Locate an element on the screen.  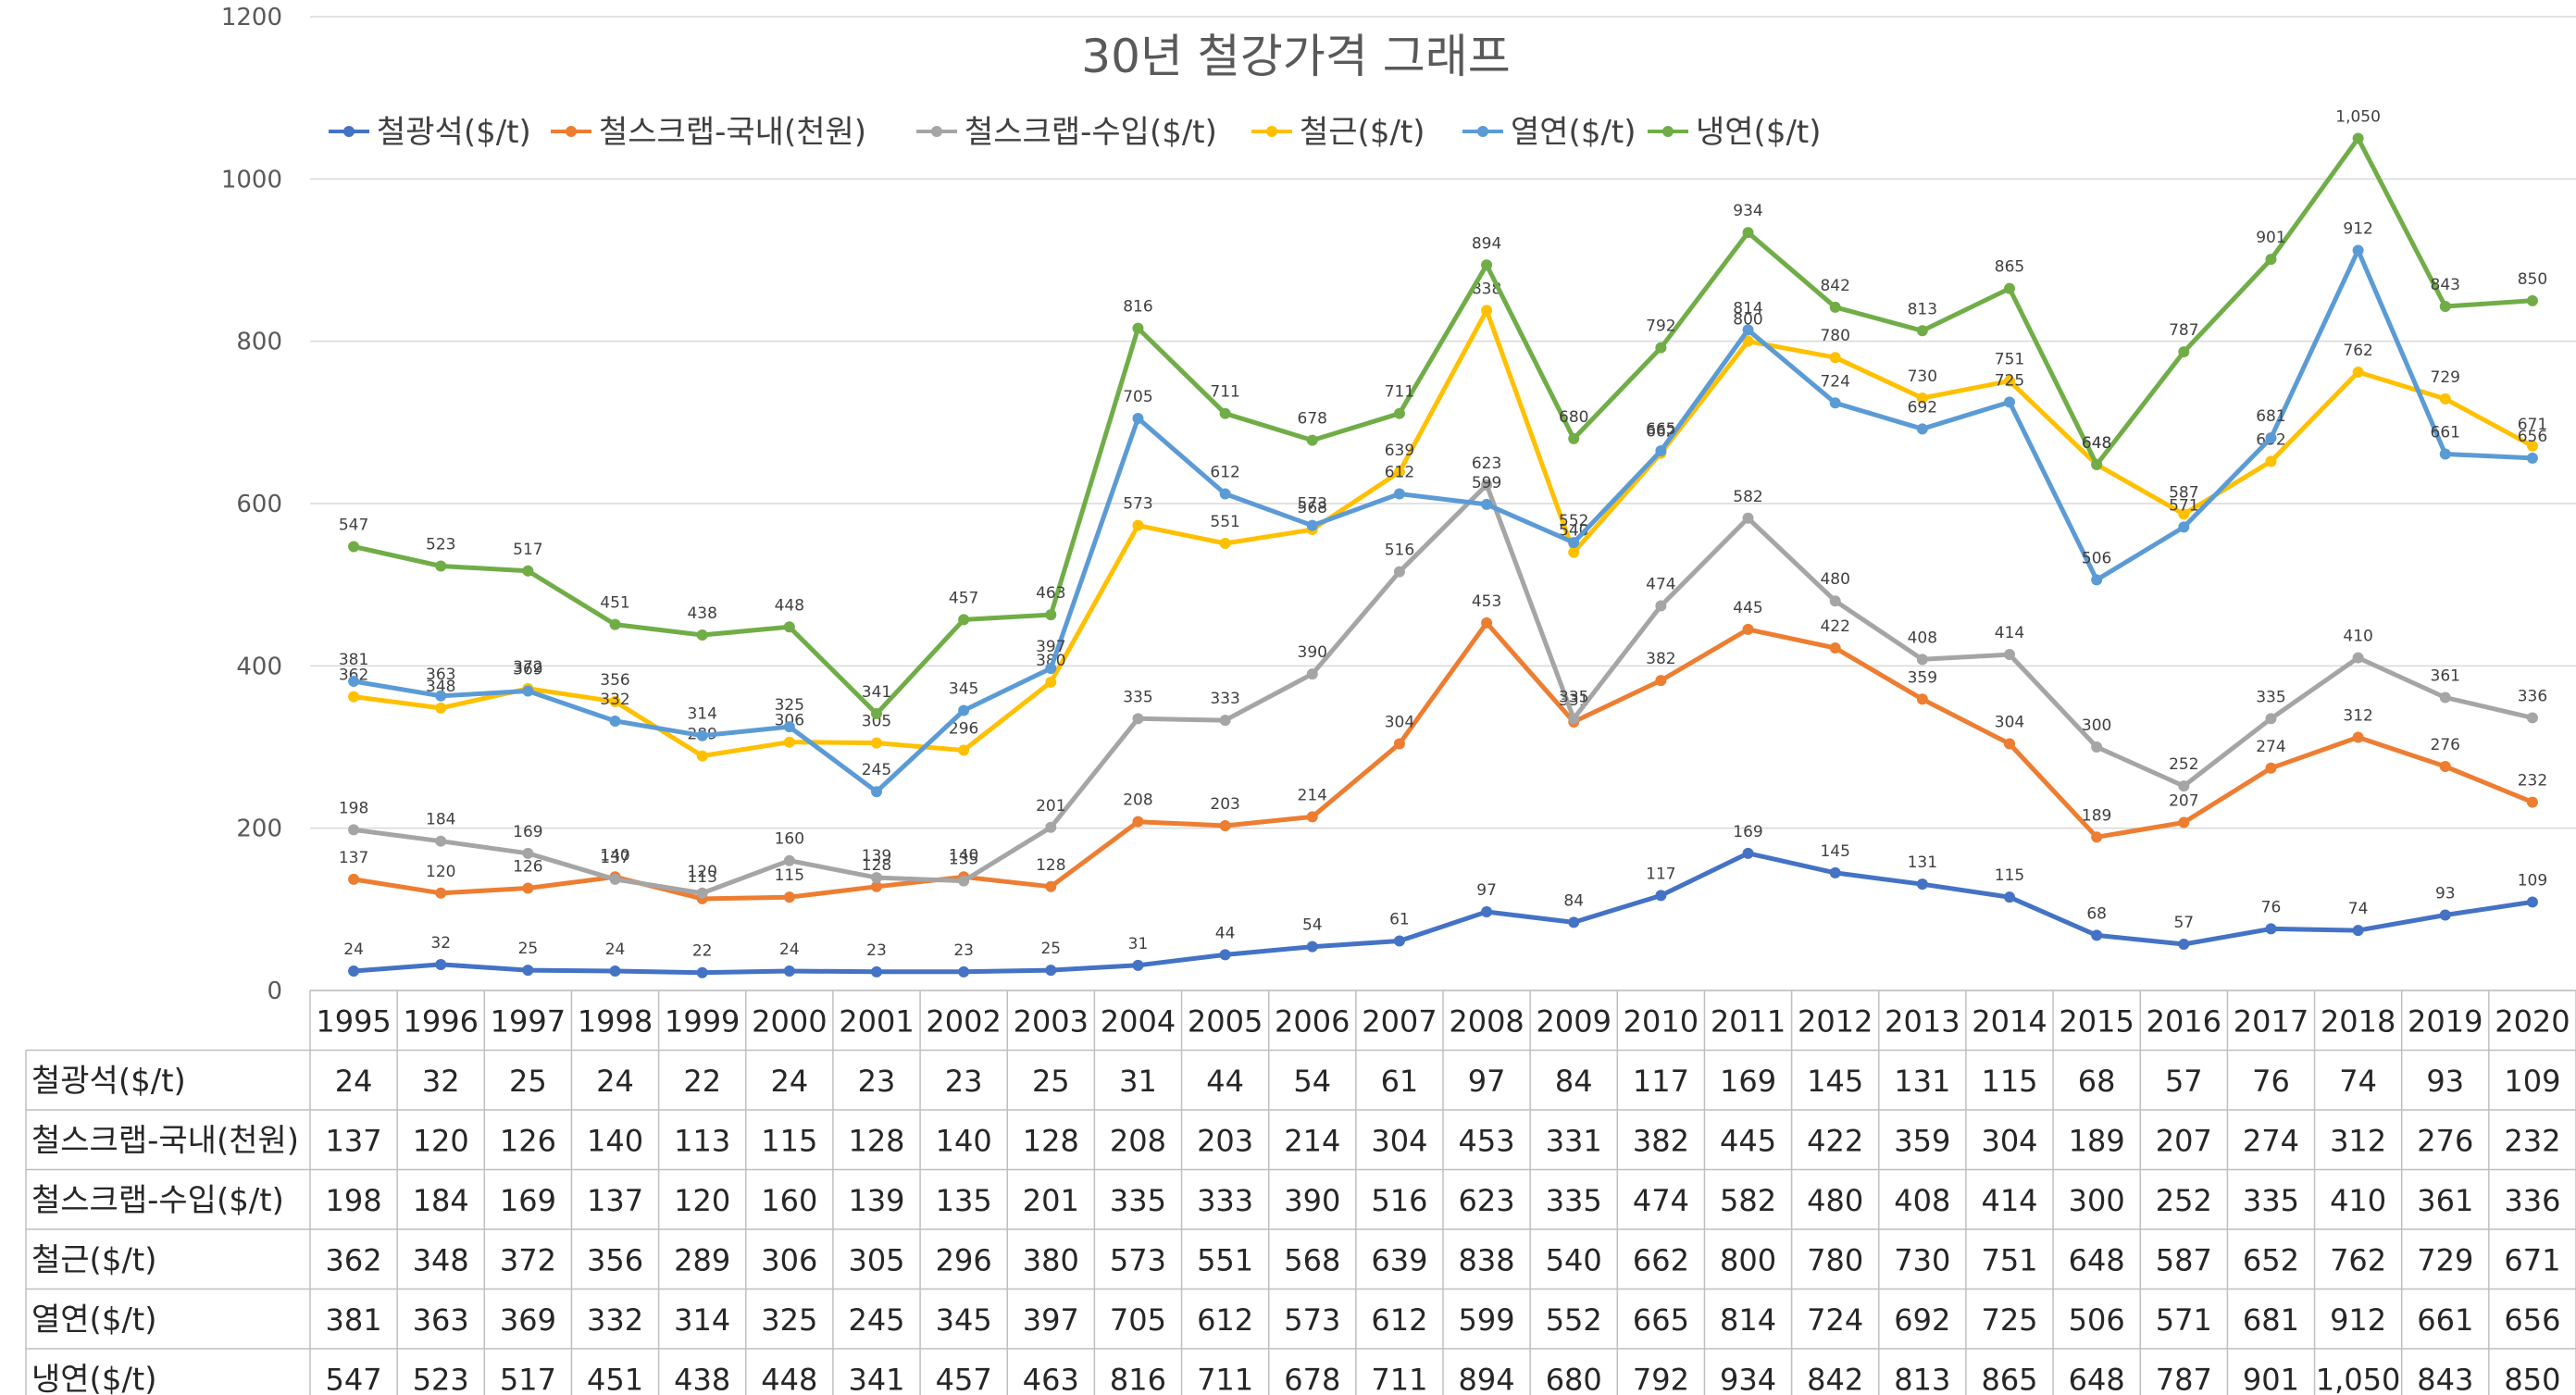
data-label: 97 is located at coordinates (1486, 890).